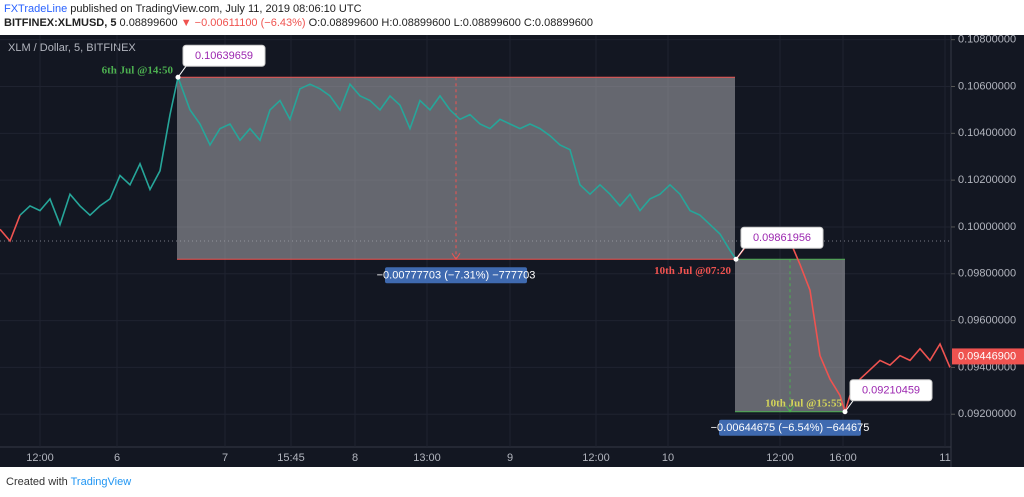 This screenshot has height=497, width=1024. What do you see at coordinates (37, 482) in the screenshot?
I see `created: Created with` at bounding box center [37, 482].